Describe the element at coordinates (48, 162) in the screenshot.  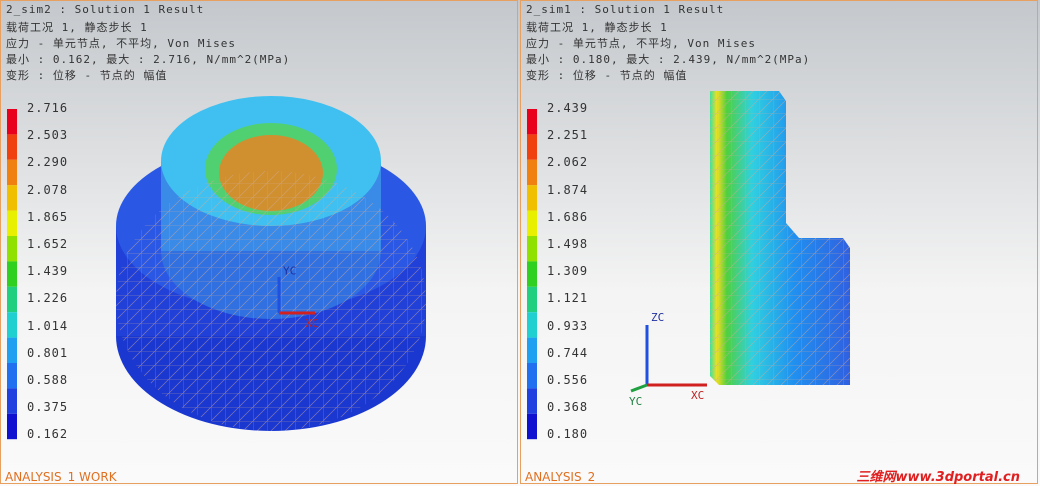
I see `legend-label: 2.290` at that location.